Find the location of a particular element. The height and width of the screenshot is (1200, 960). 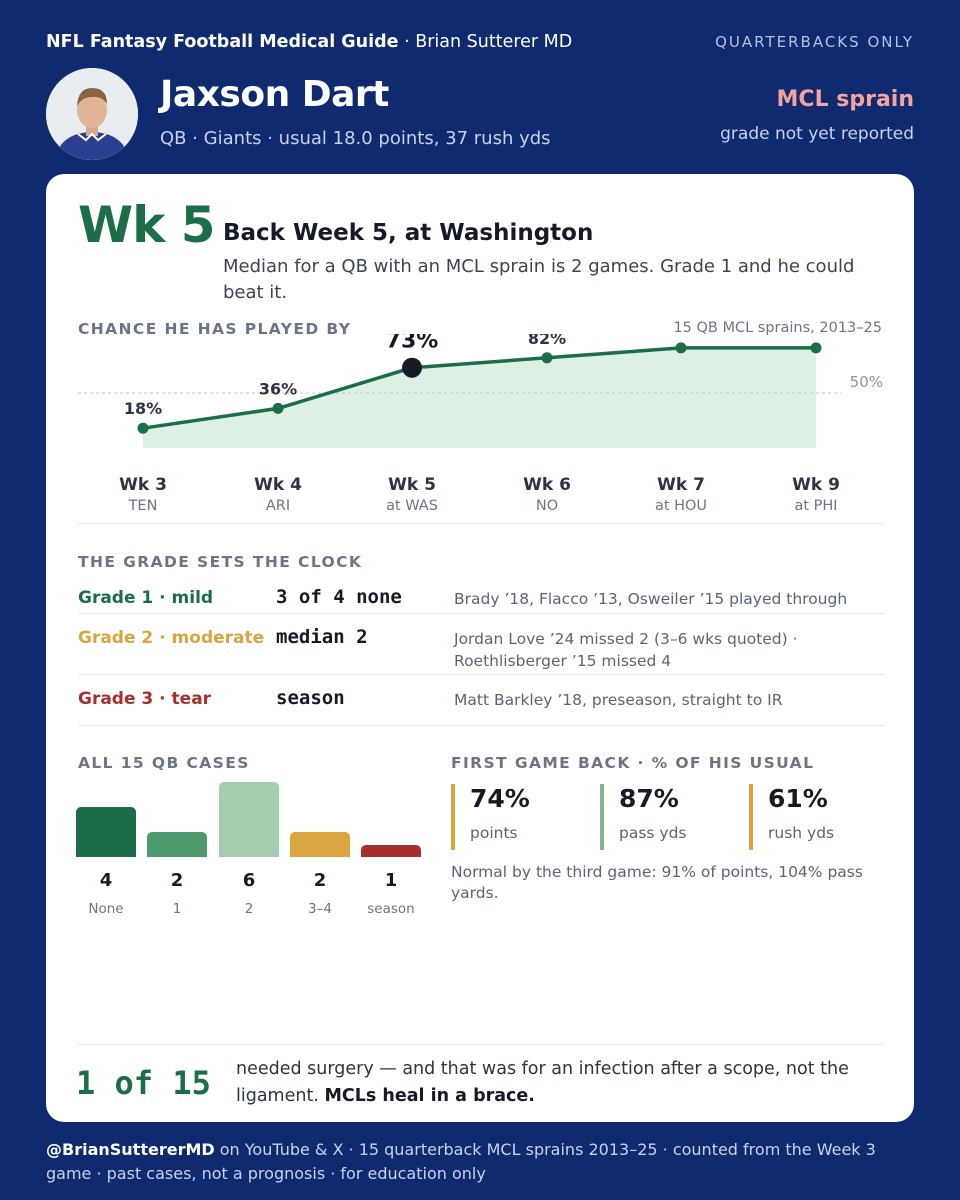

opponent-label: NO is located at coordinates (547, 506).